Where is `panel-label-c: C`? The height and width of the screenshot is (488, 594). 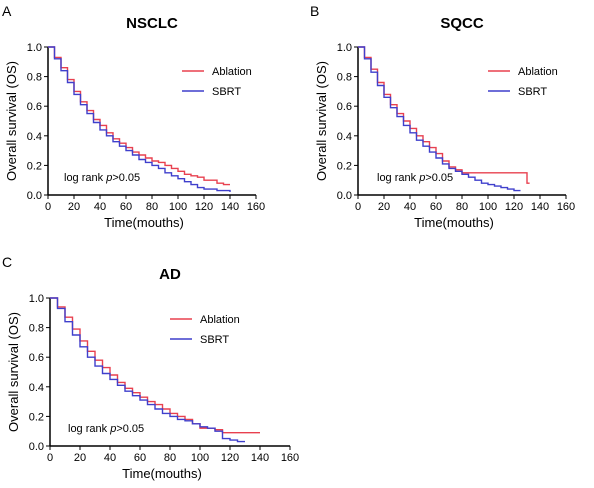
panel-label-c: C is located at coordinates (7, 262).